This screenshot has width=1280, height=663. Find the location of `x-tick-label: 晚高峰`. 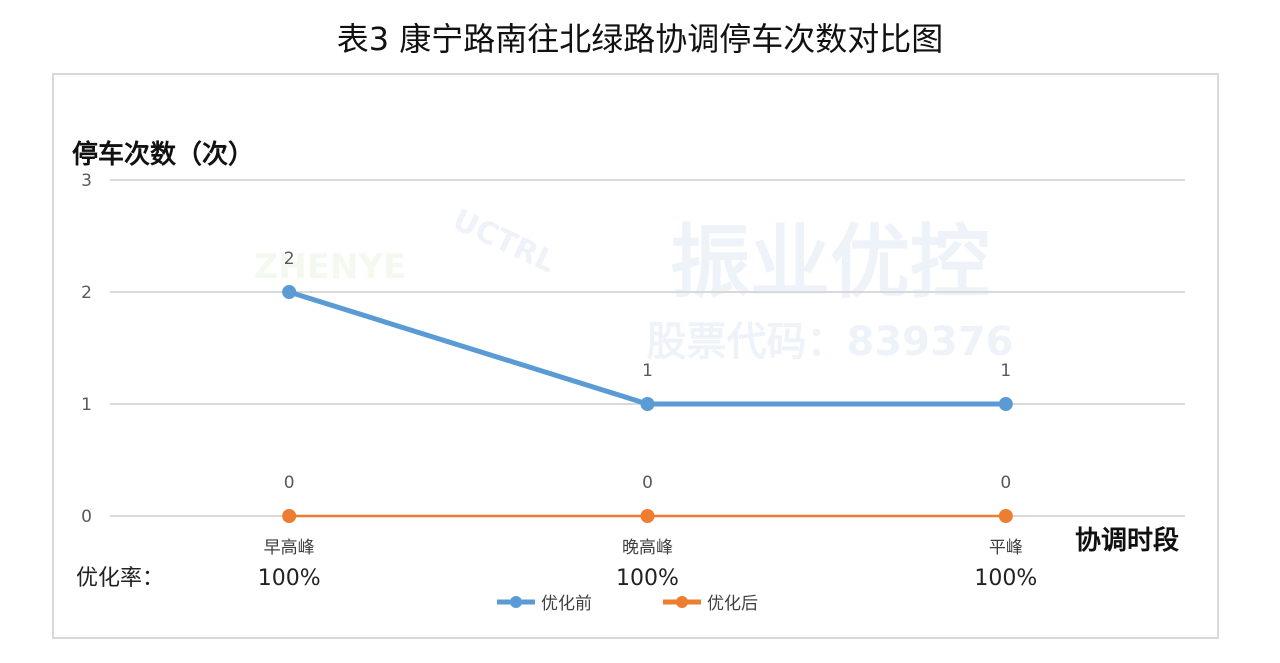

x-tick-label: 晚高峰 is located at coordinates (647, 548).